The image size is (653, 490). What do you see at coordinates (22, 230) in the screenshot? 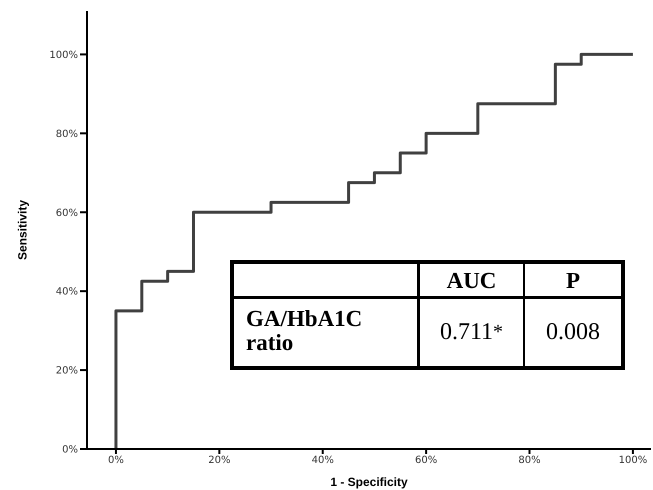
I see `y-axis-title: Sensitivity` at bounding box center [22, 230].